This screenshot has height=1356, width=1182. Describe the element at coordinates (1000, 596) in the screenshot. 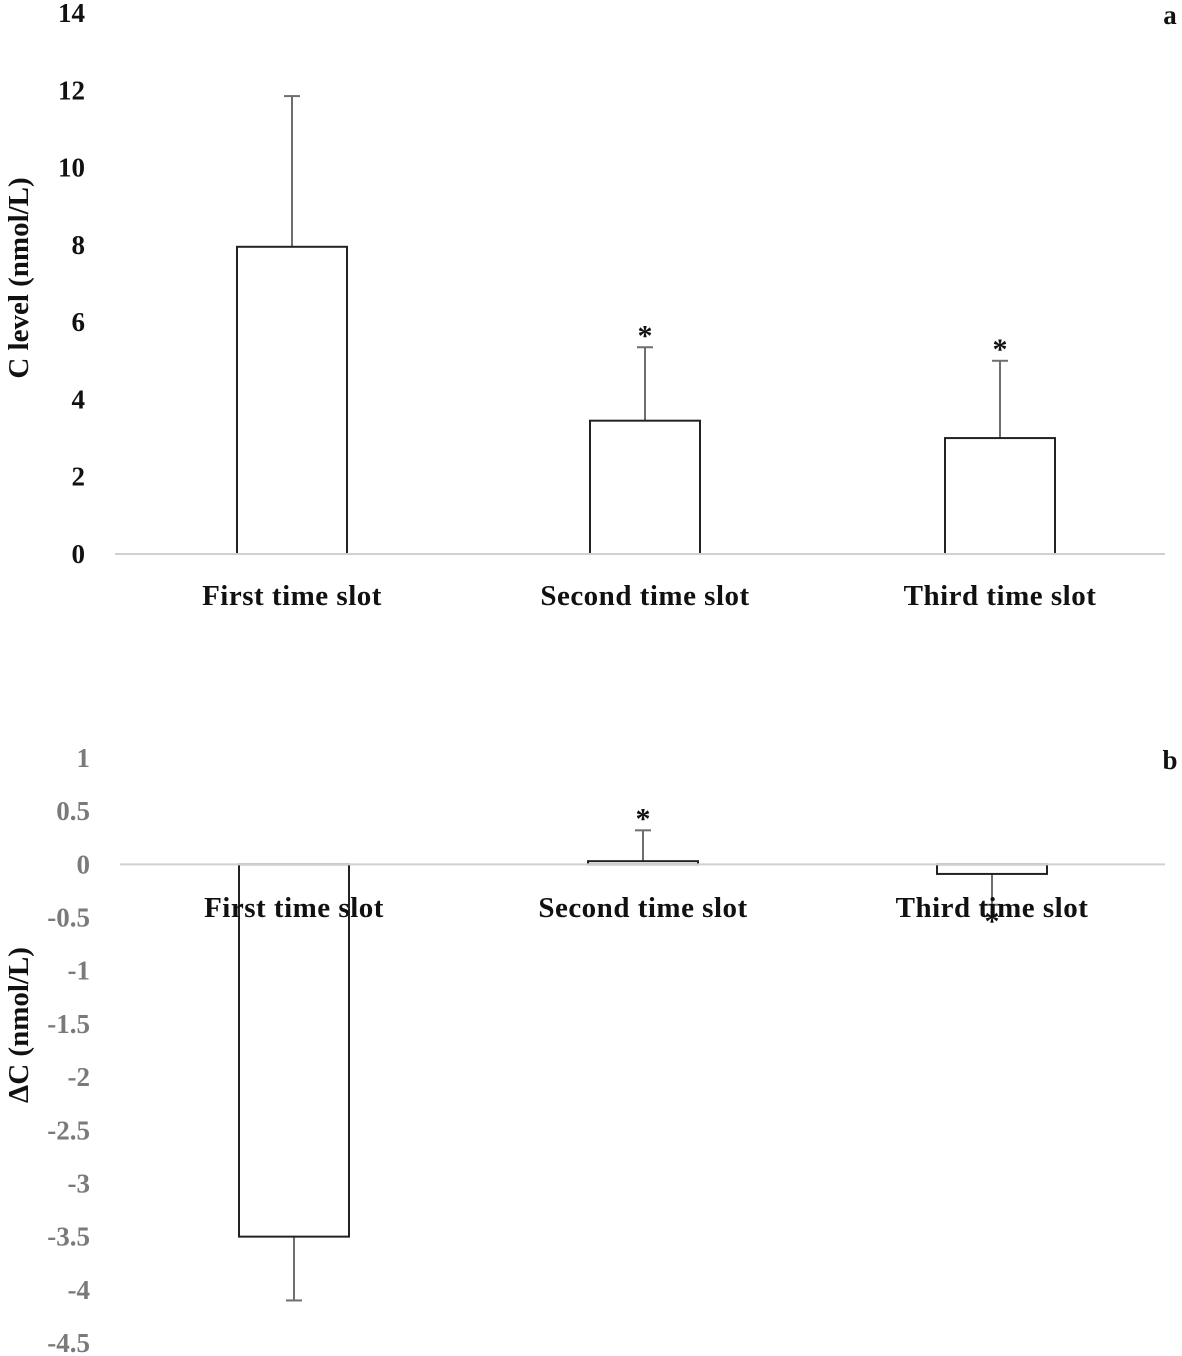

I see `panel-a-category-label: Third time slot` at that location.